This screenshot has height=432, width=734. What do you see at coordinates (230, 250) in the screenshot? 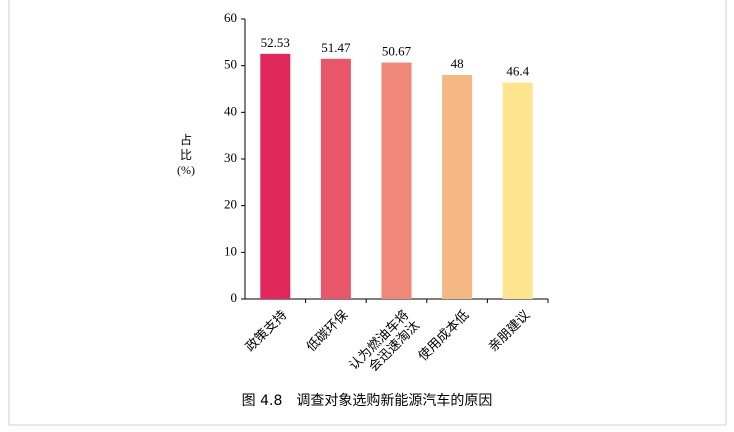
I see `y-tick-label: 10` at bounding box center [230, 250].